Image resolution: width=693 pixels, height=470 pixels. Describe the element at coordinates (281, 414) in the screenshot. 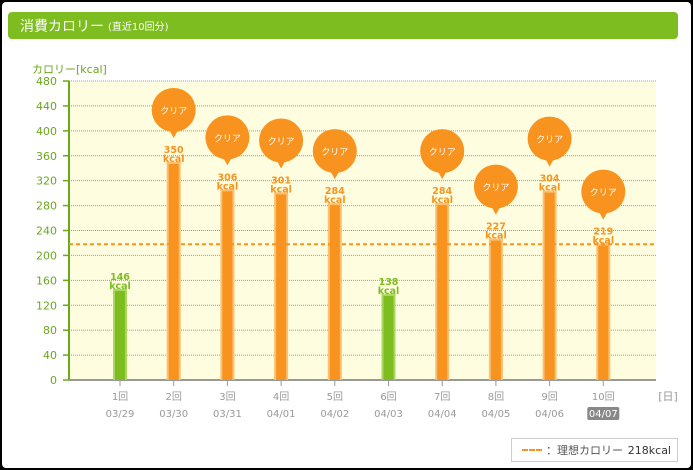

I see `x-date-label: 04/01` at that location.